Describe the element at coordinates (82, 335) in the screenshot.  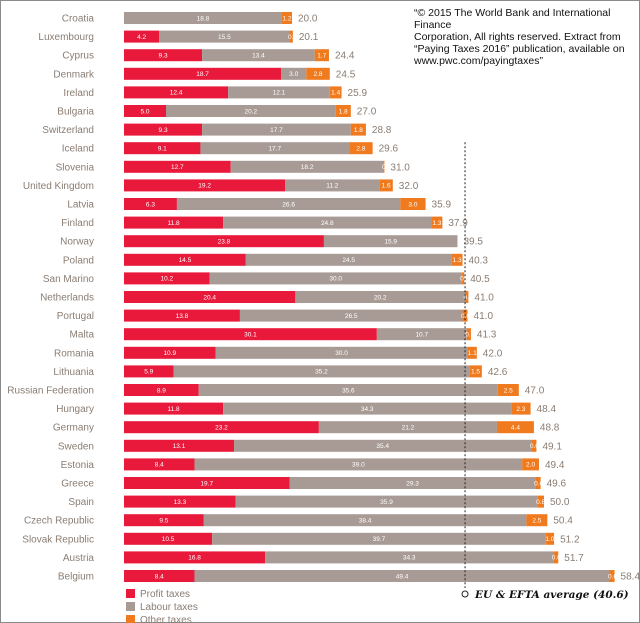
I see `category-label: Malta` at that location.